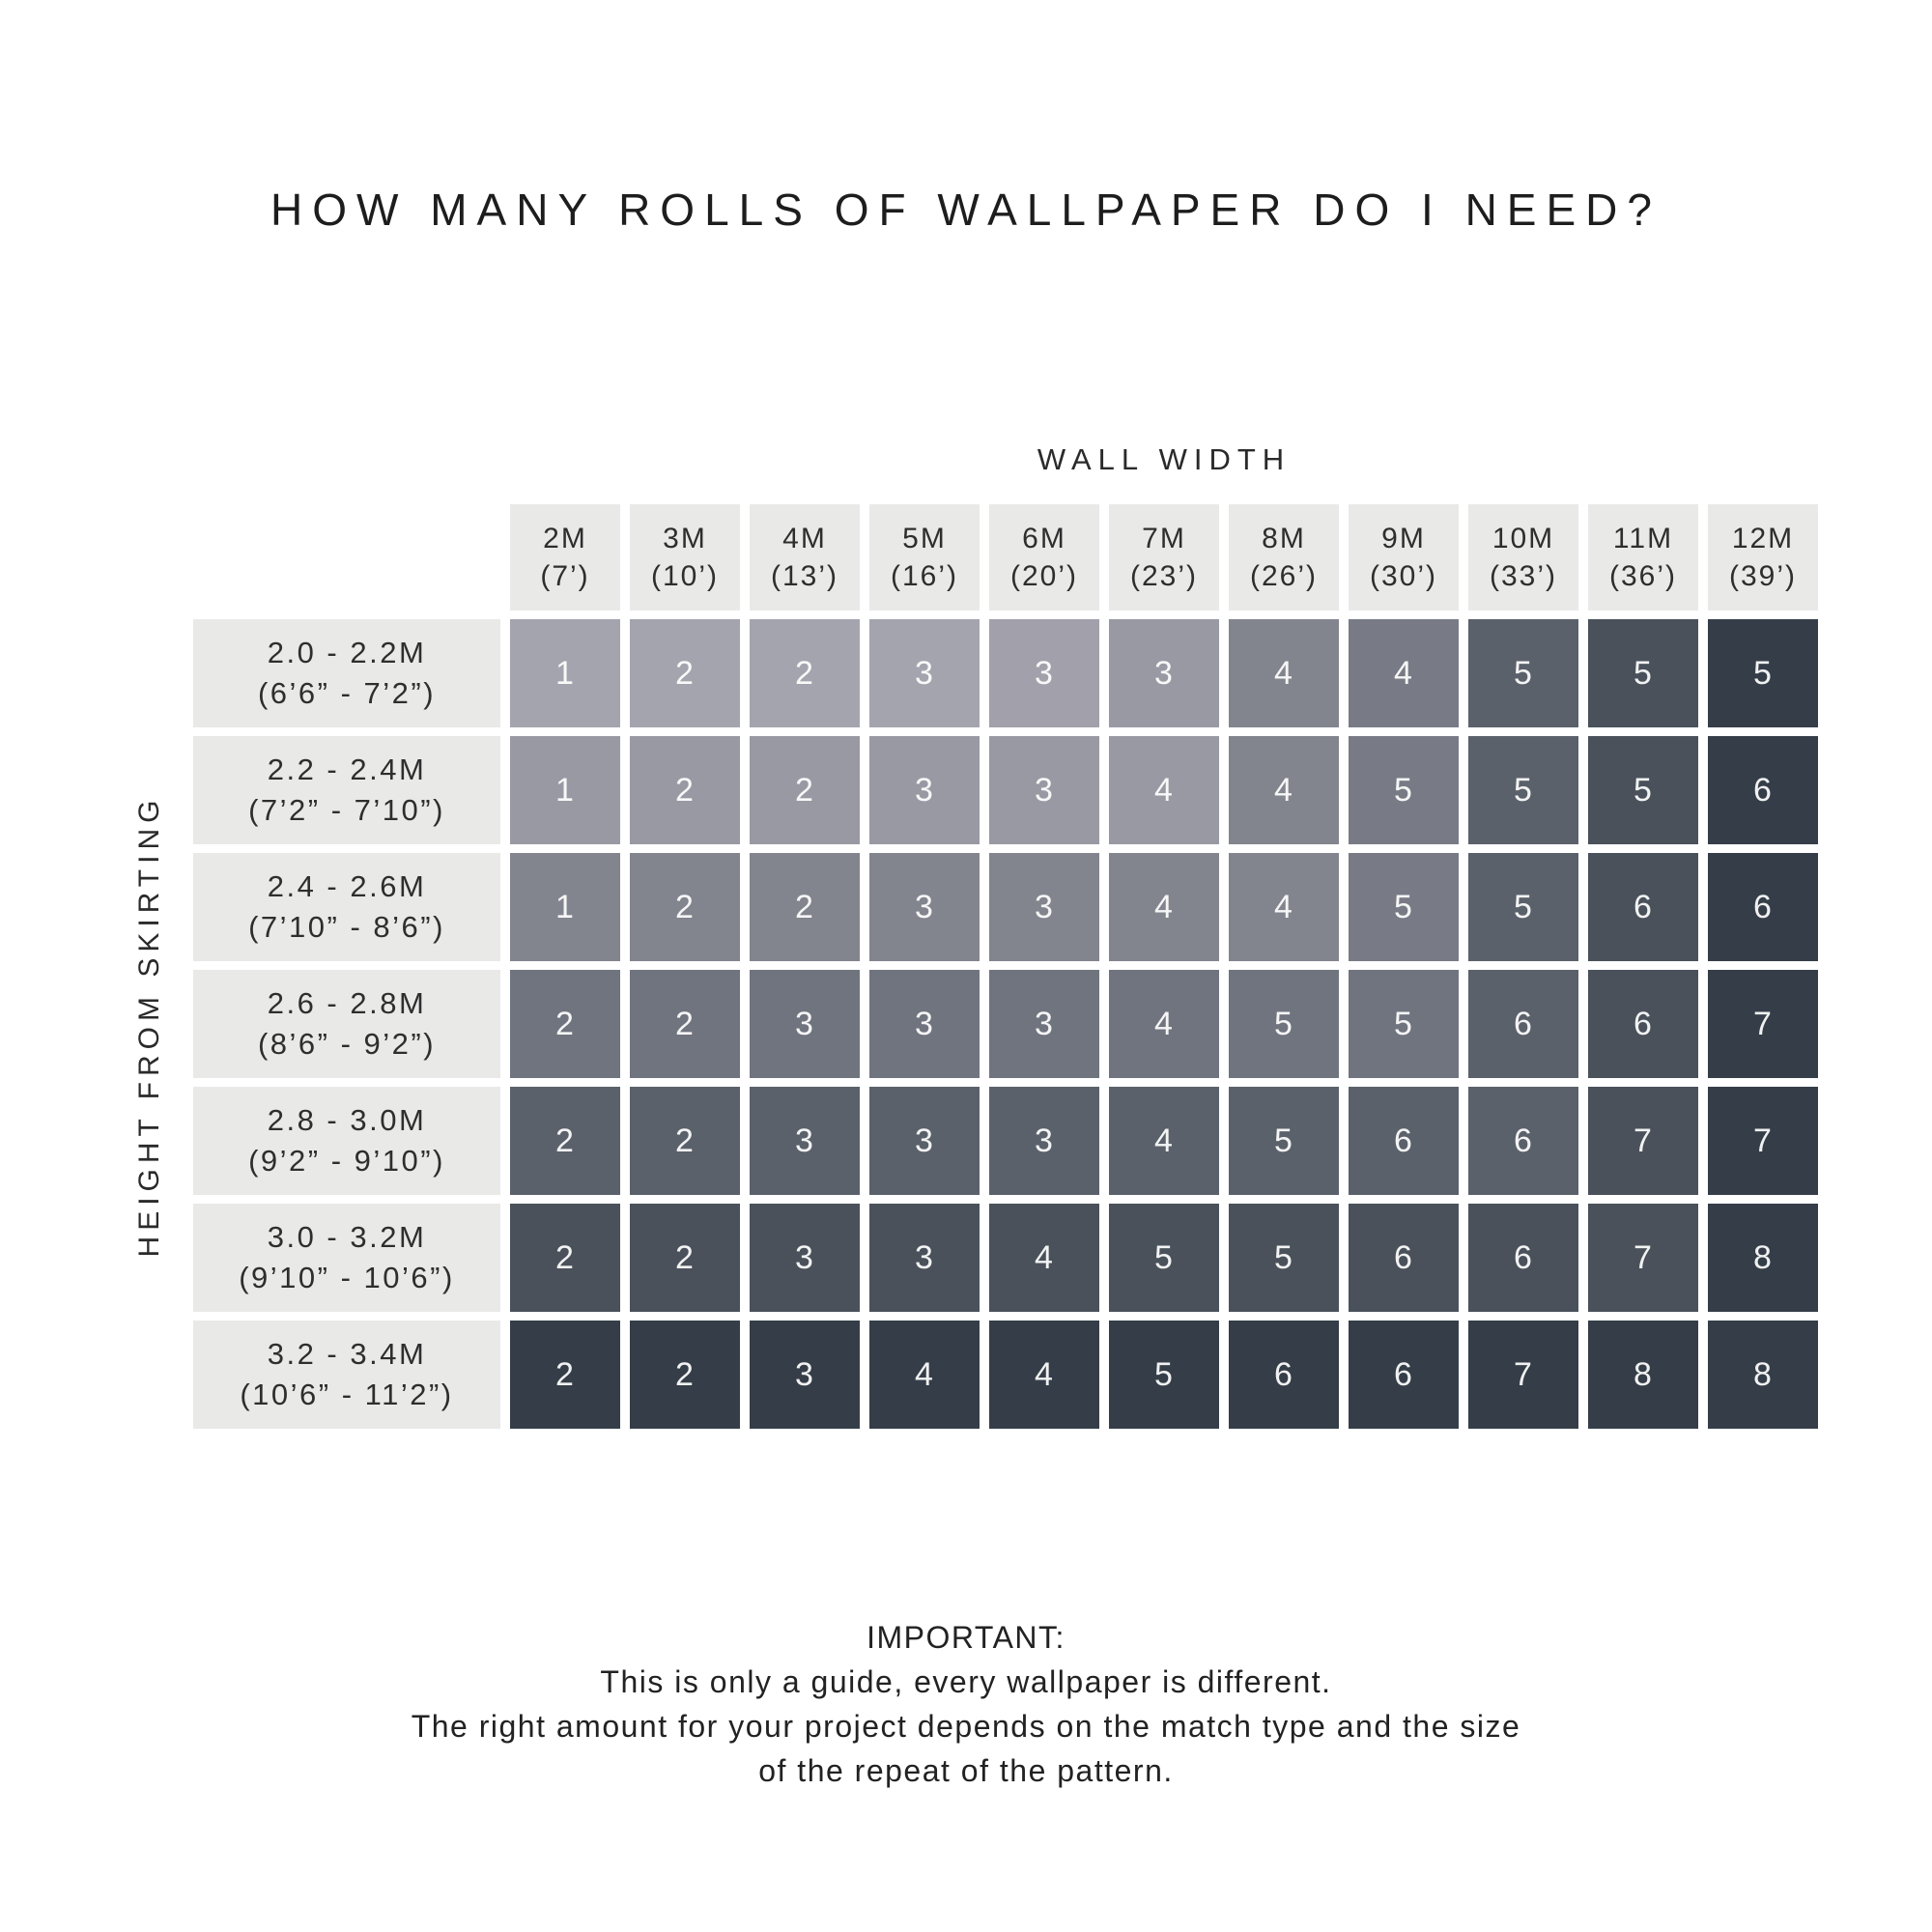  What do you see at coordinates (565, 576) in the screenshot?
I see `column-header-imperial: (7’)` at bounding box center [565, 576].